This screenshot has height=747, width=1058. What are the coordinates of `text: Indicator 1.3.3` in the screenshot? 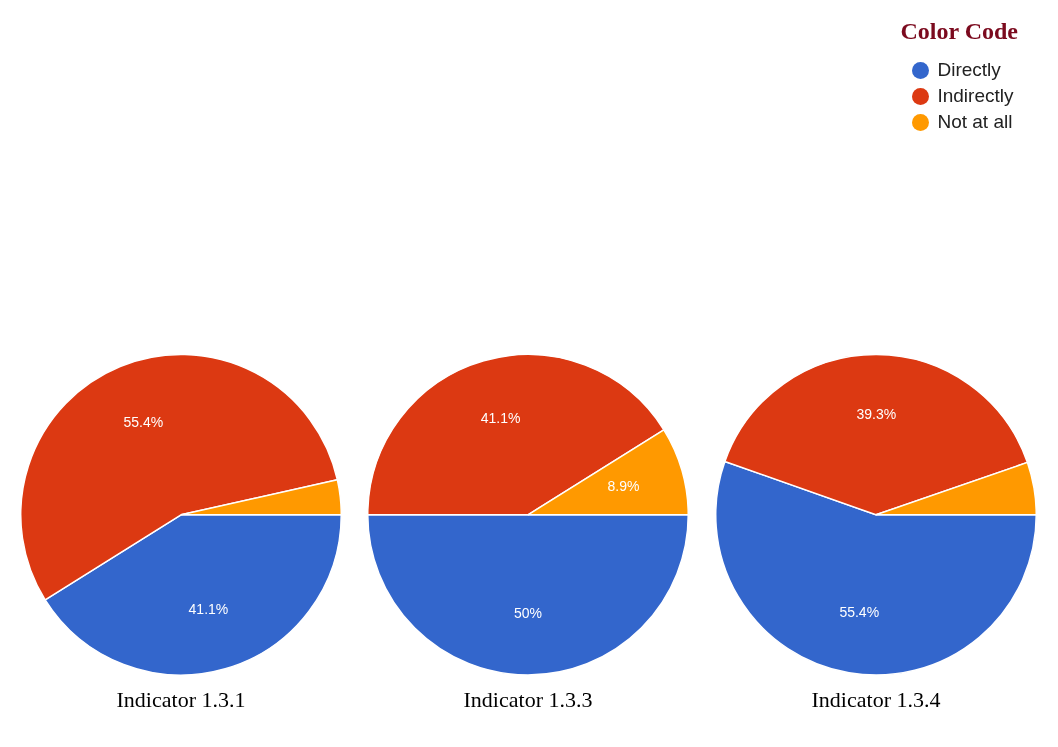 It's located at (528, 699).